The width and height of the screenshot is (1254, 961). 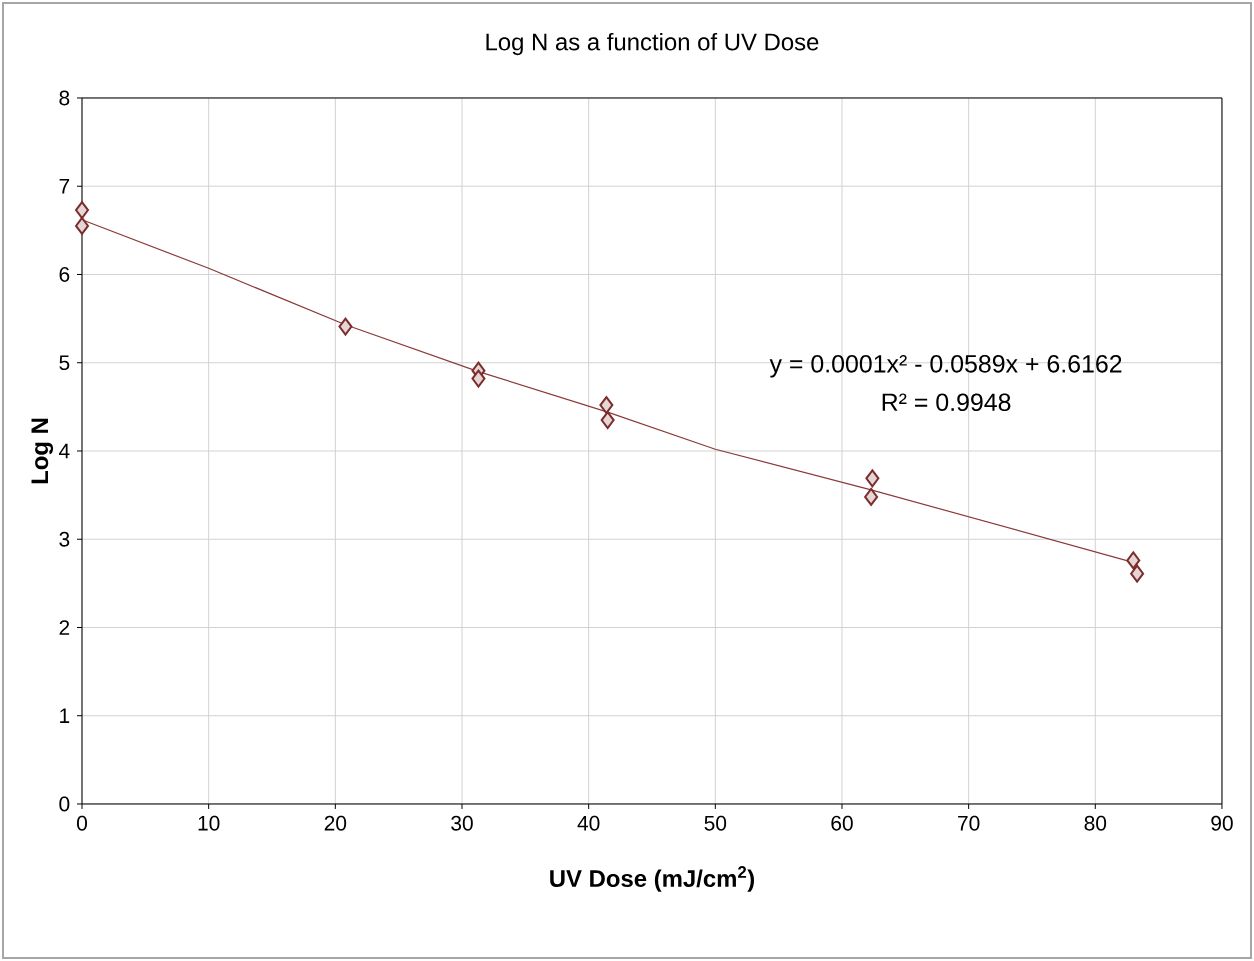 What do you see at coordinates (64, 627) in the screenshot?
I see `y-tick-label: 2` at bounding box center [64, 627].